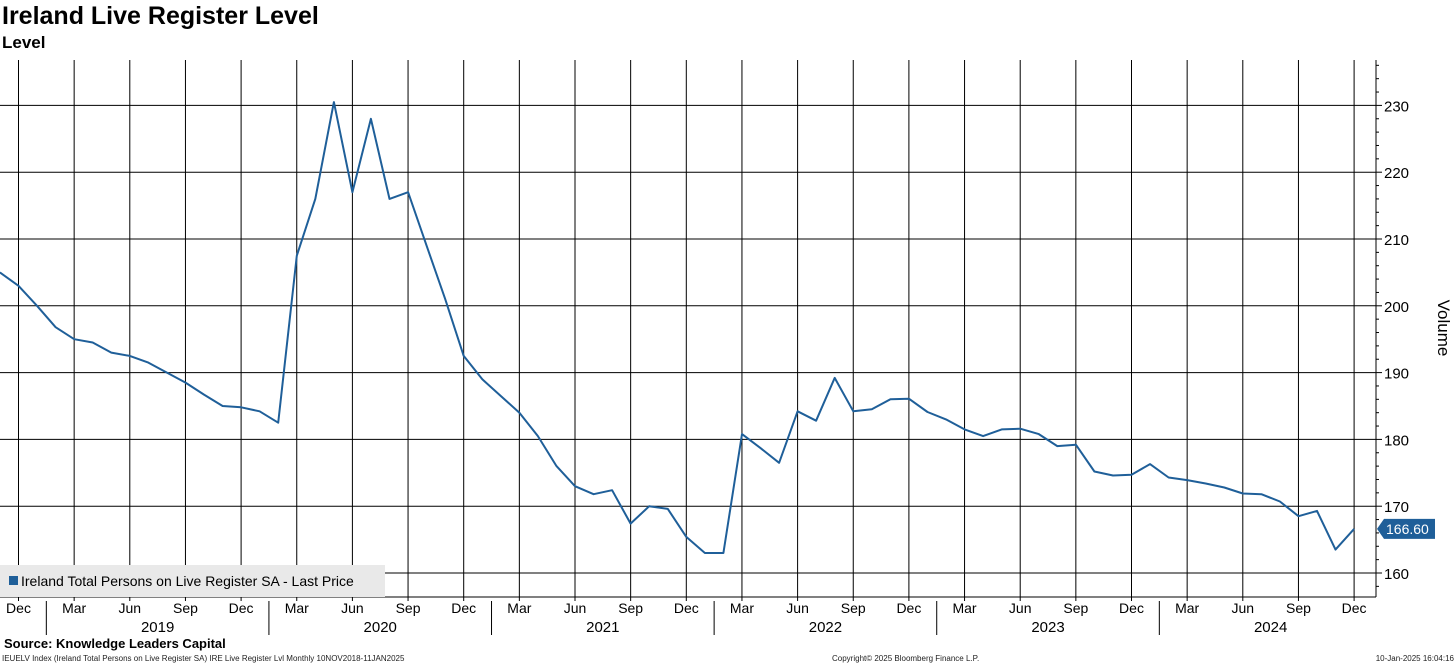 The width and height of the screenshot is (1456, 665). Describe the element at coordinates (1396, 507) in the screenshot. I see `y-tick-label: 170` at that location.